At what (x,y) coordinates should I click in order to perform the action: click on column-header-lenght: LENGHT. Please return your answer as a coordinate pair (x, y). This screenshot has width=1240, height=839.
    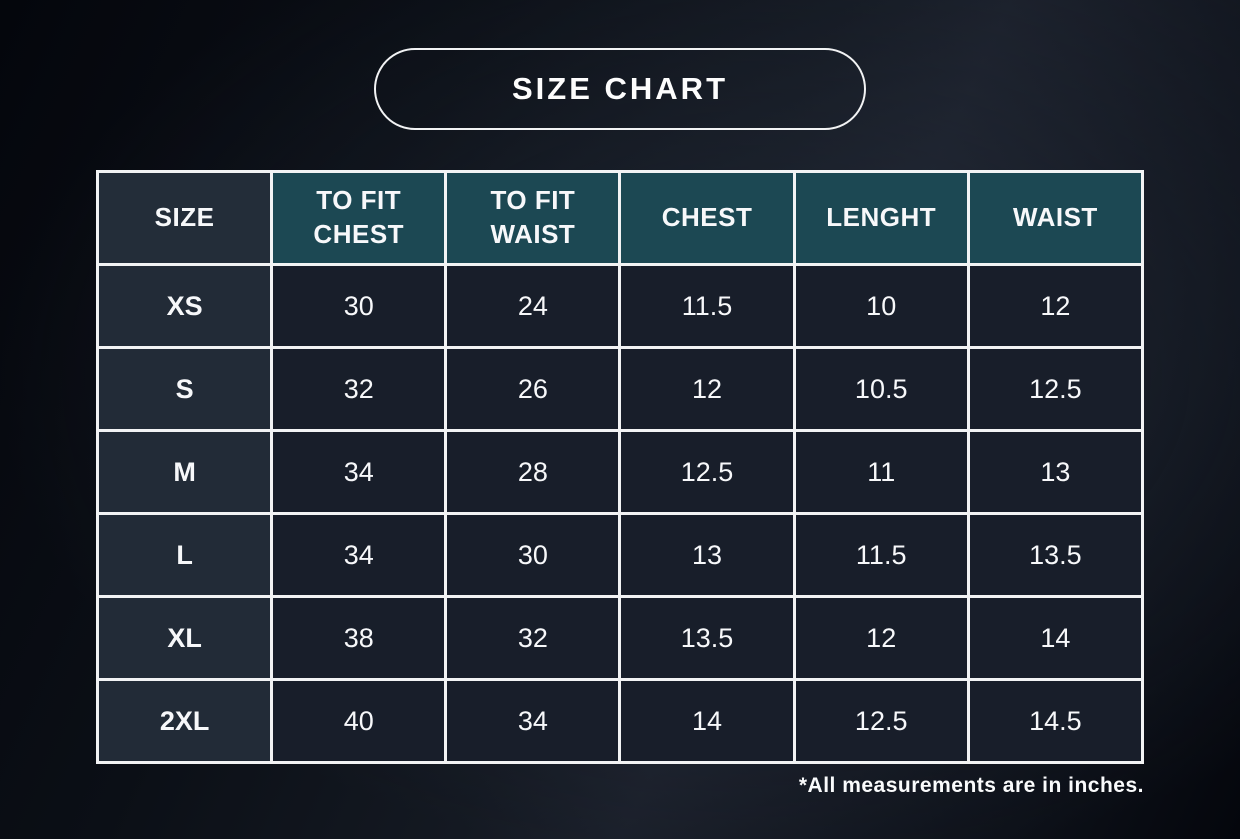
    Looking at the image, I should click on (881, 218).